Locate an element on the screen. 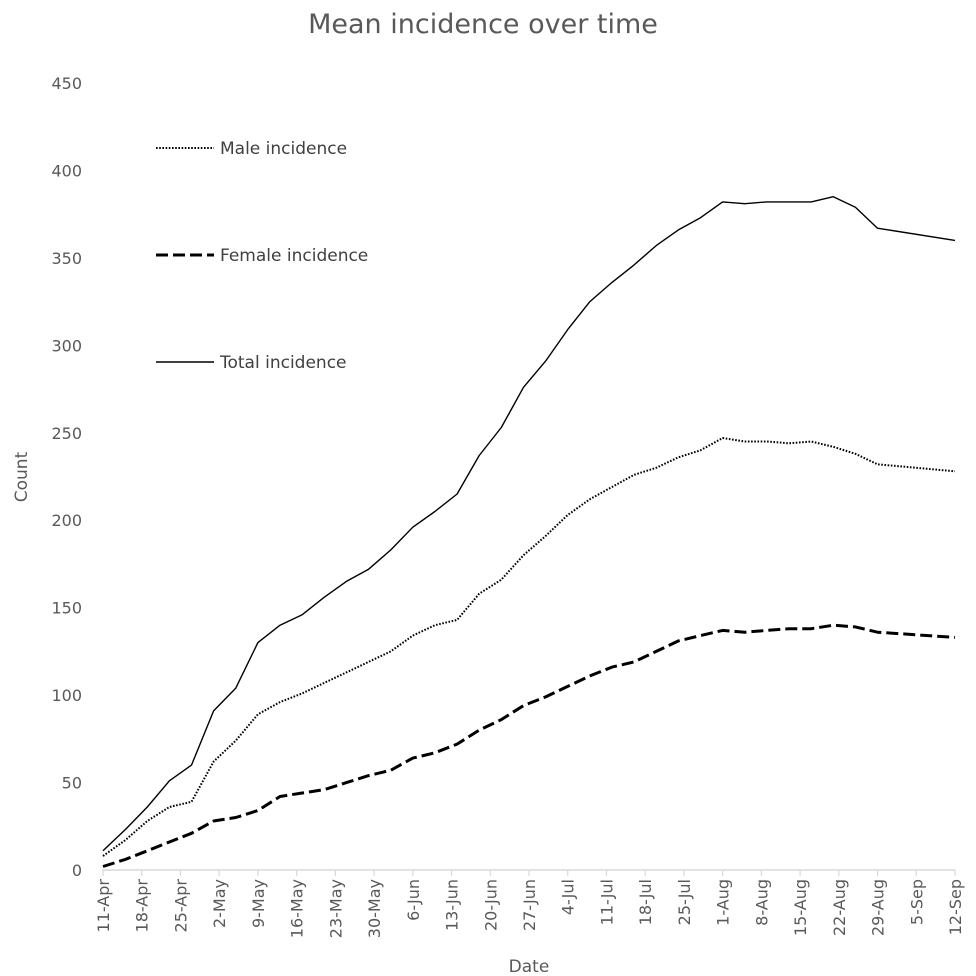 This screenshot has width=976, height=976. x-tick-label: 13-Jun is located at coordinates (452, 905).